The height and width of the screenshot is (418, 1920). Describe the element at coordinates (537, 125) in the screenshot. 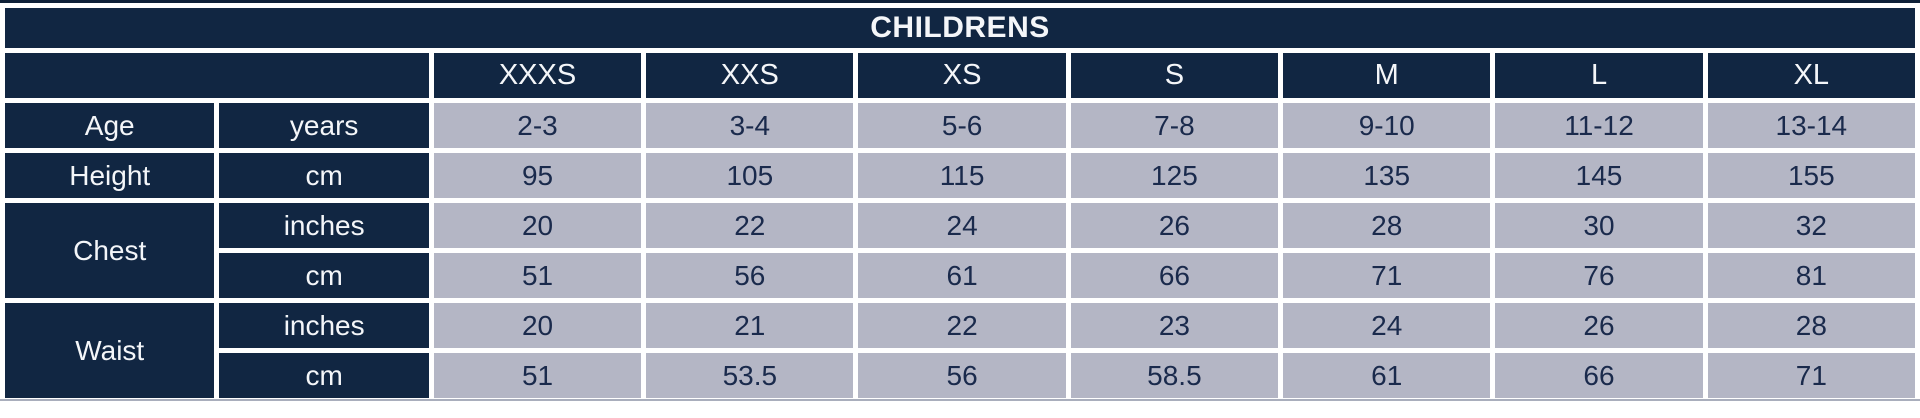

I see `value-cell: 2-3` at that location.